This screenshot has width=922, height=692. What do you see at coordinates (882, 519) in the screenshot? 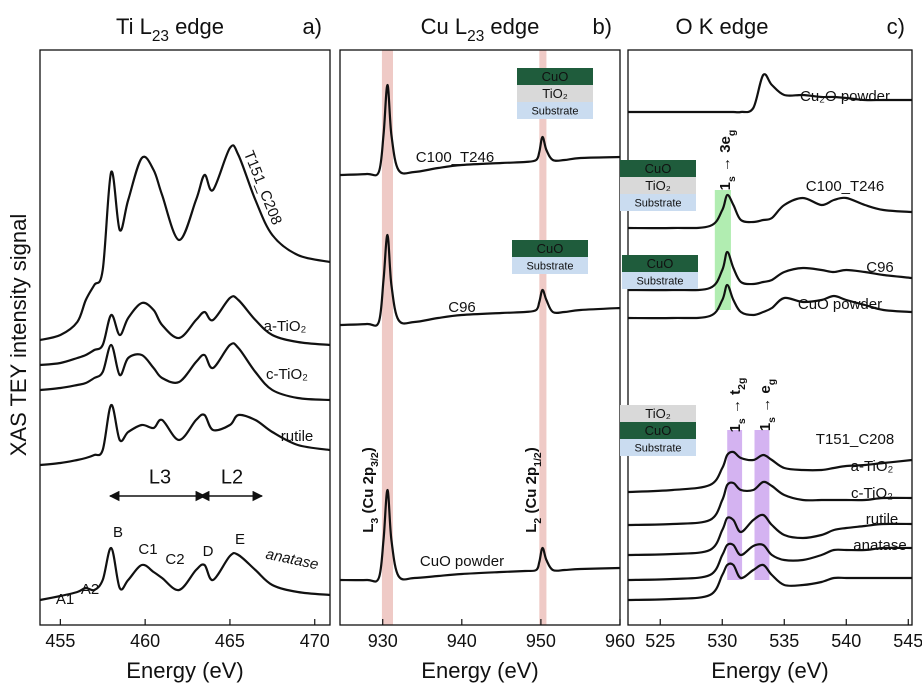
I see `curve-label: rutile` at bounding box center [882, 519].